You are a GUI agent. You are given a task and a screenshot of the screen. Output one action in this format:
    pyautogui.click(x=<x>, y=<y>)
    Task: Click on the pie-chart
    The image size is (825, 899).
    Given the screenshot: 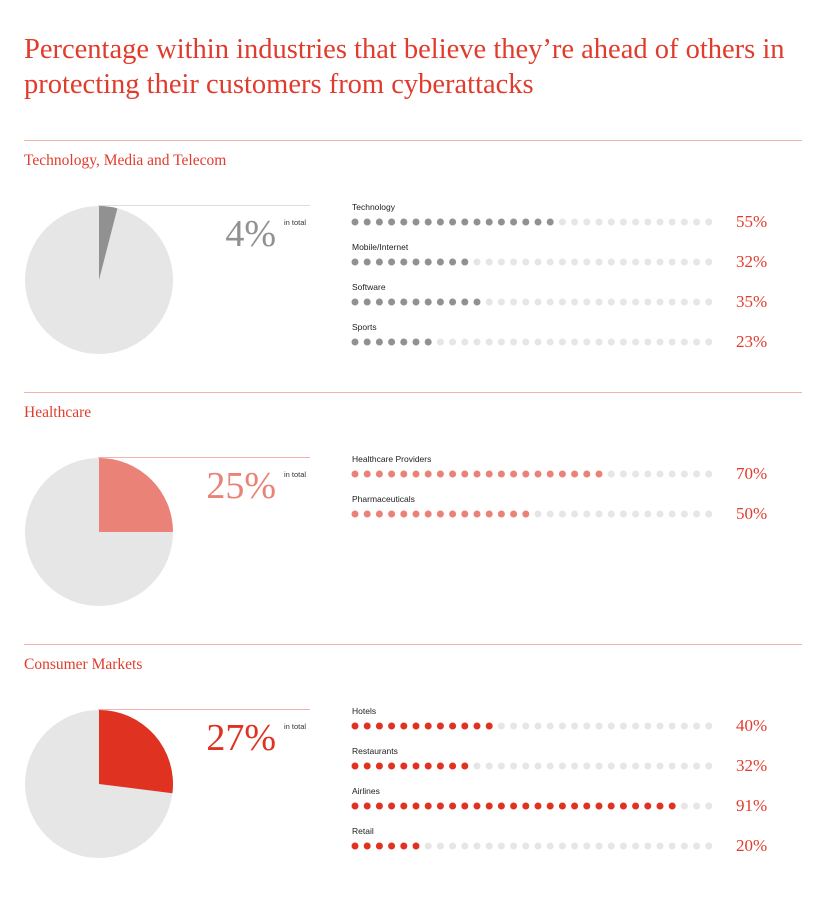 What is the action you would take?
    pyautogui.click(x=99, y=280)
    